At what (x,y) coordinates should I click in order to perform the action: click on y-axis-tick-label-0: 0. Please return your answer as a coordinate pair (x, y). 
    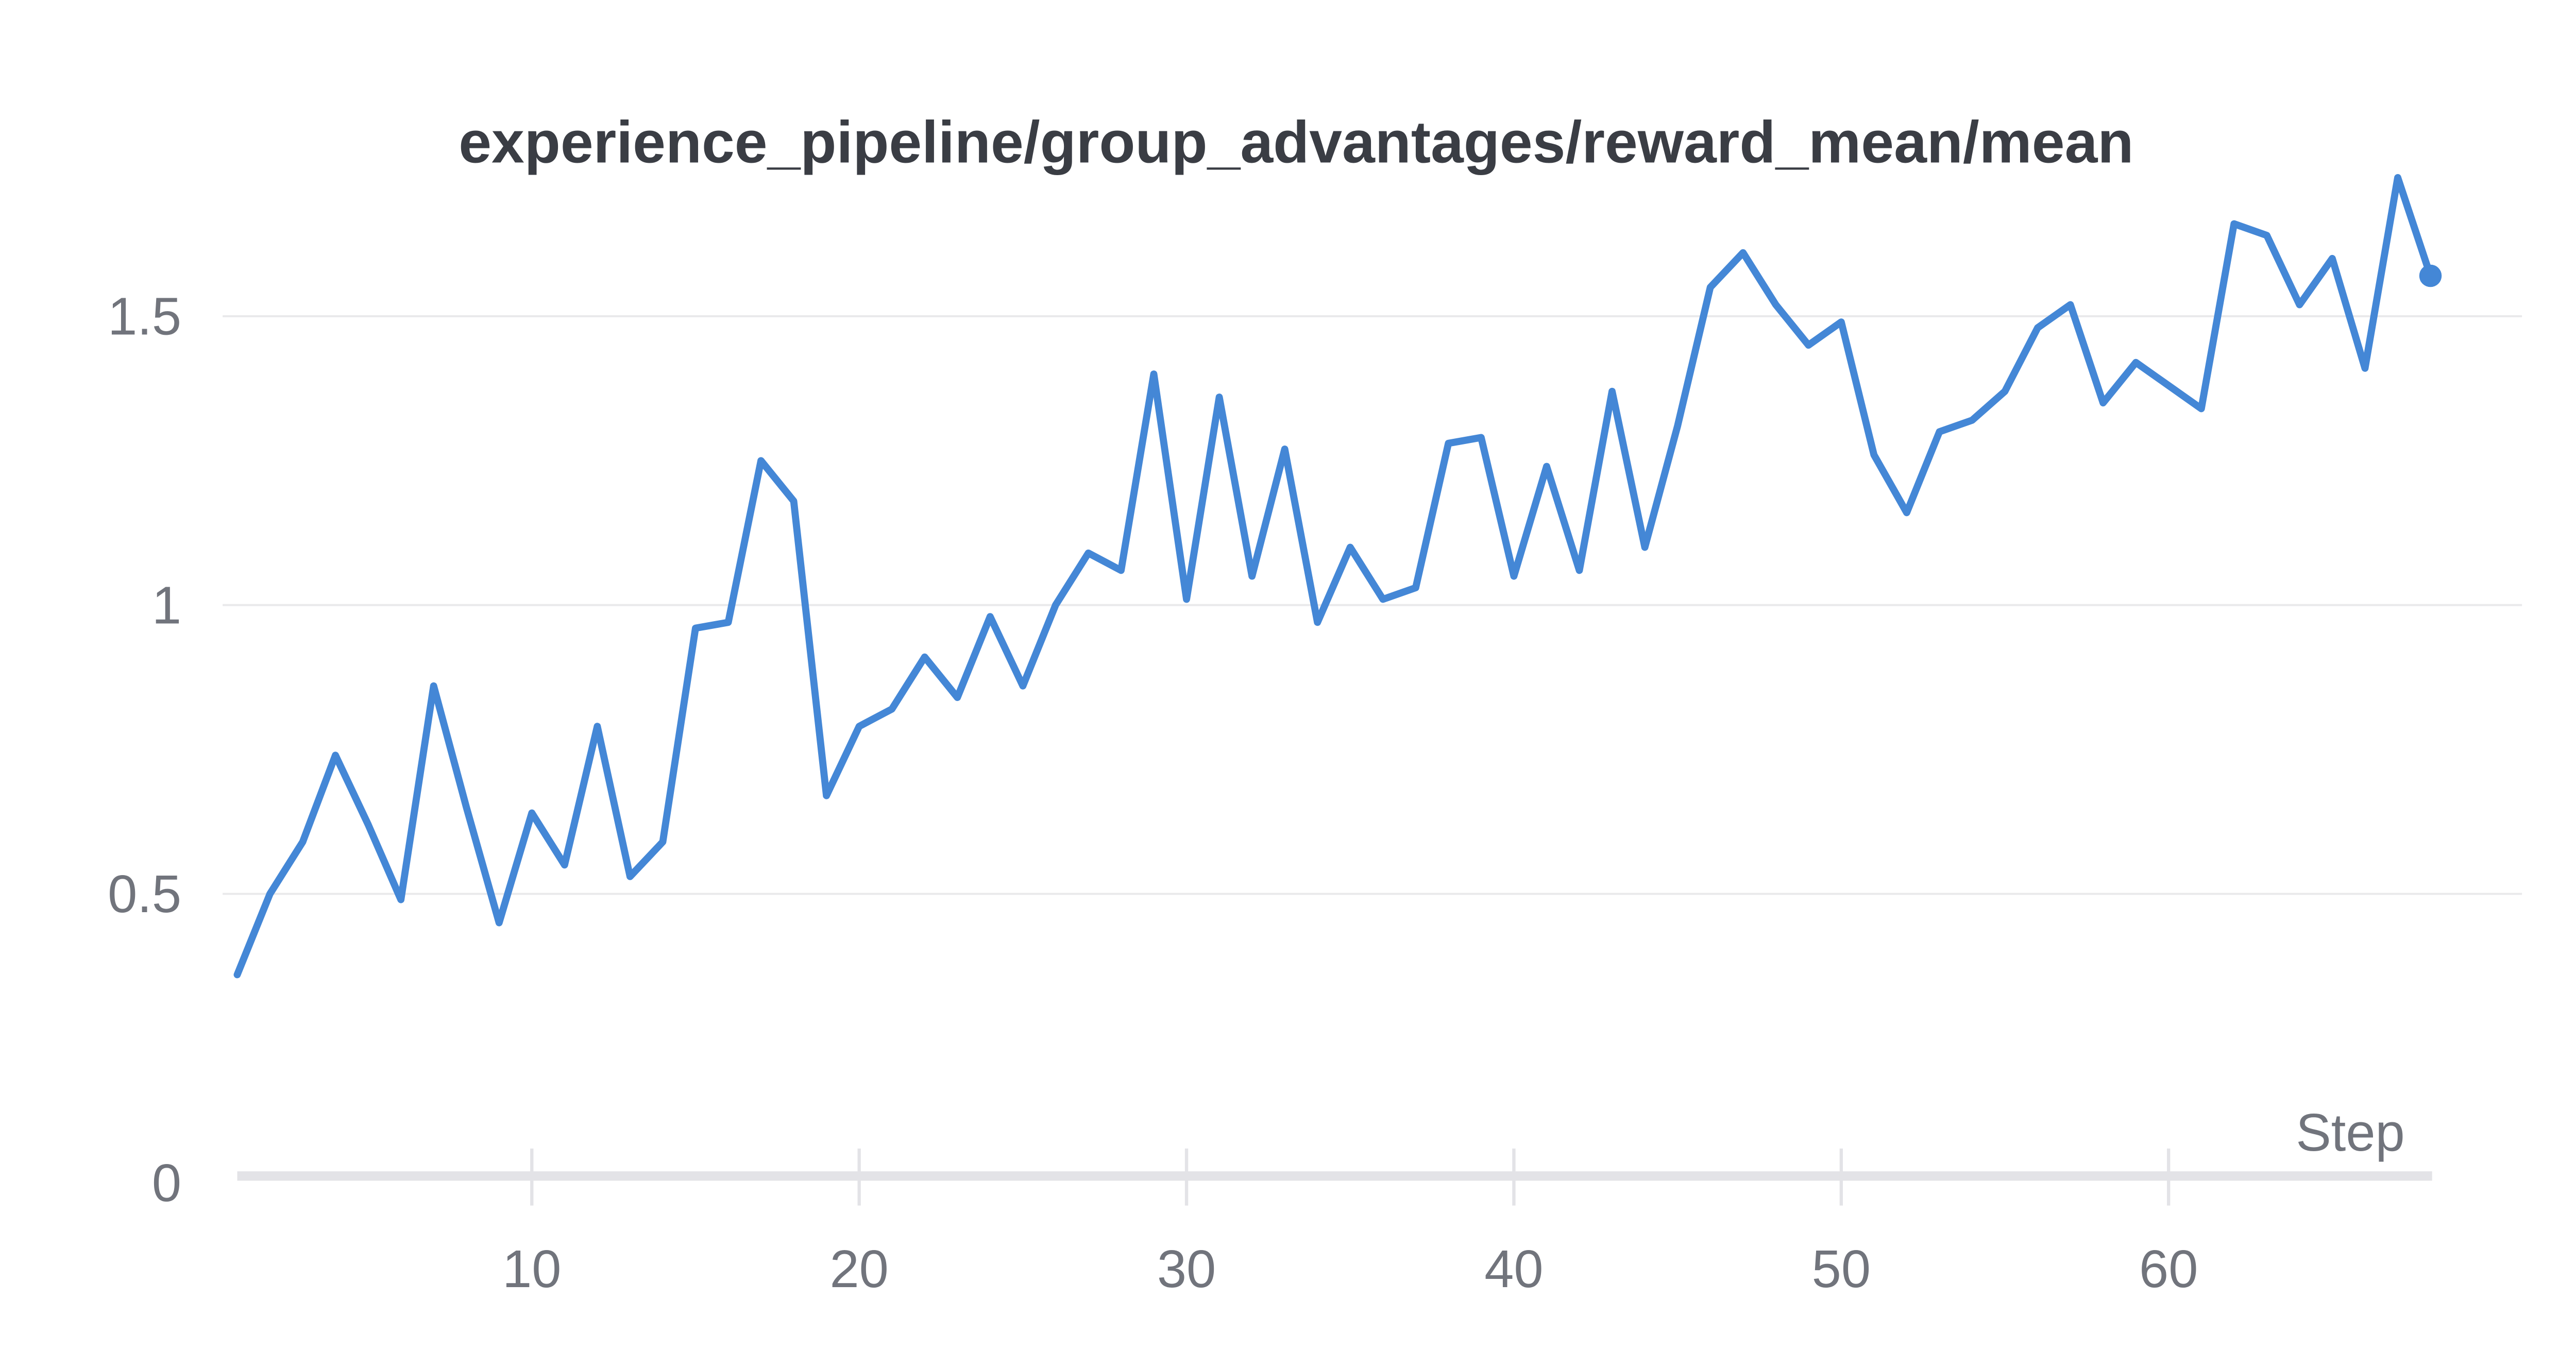
    Looking at the image, I should click on (167, 1182).